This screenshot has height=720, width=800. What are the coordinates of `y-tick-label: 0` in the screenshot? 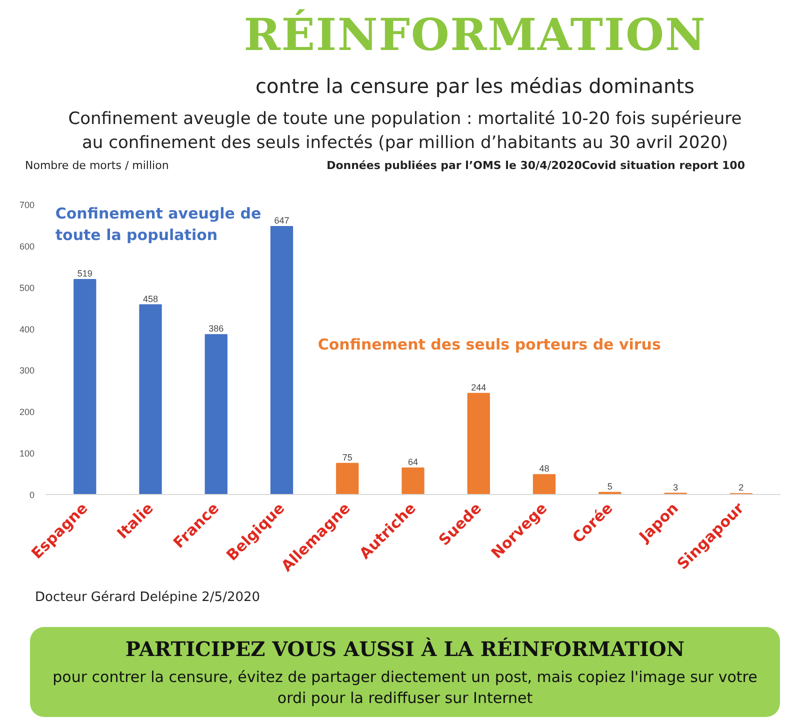 It's located at (32, 495).